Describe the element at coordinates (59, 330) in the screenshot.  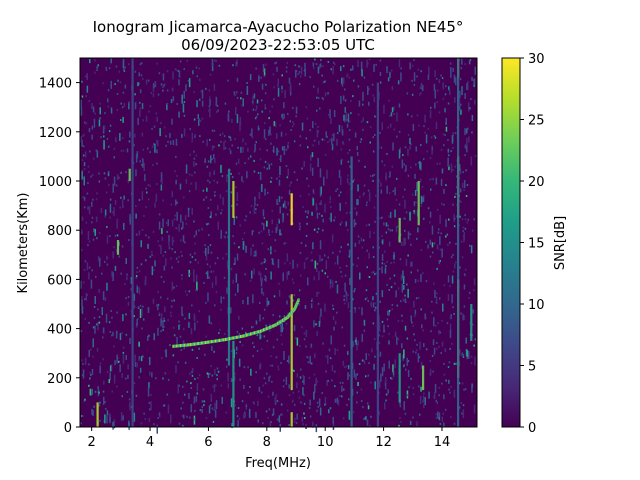
I see `y-tick-label: 400` at that location.